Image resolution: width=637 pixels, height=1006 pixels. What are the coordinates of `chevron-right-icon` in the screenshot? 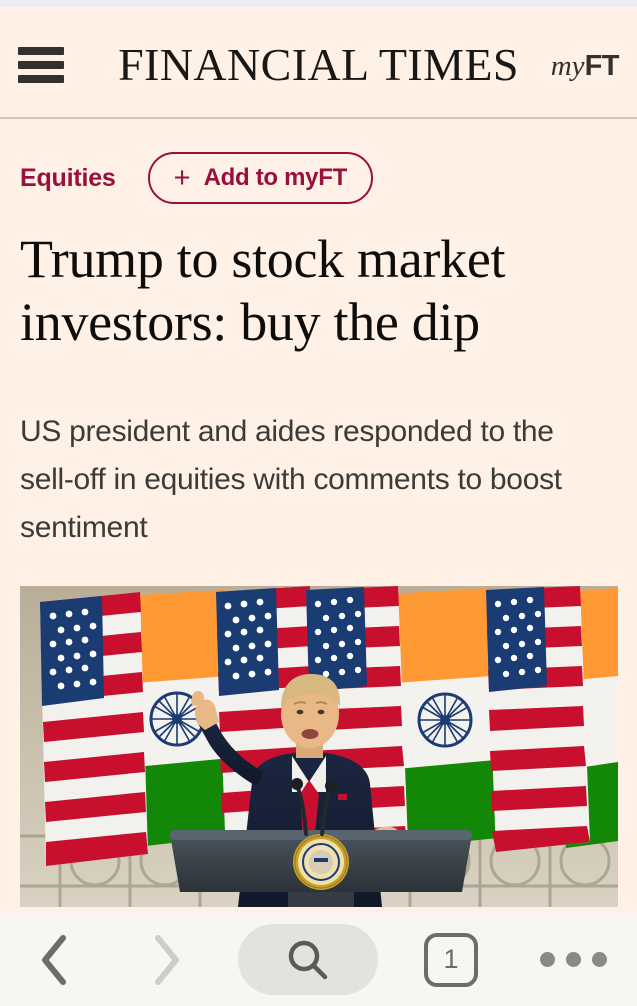 It's located at (167, 959).